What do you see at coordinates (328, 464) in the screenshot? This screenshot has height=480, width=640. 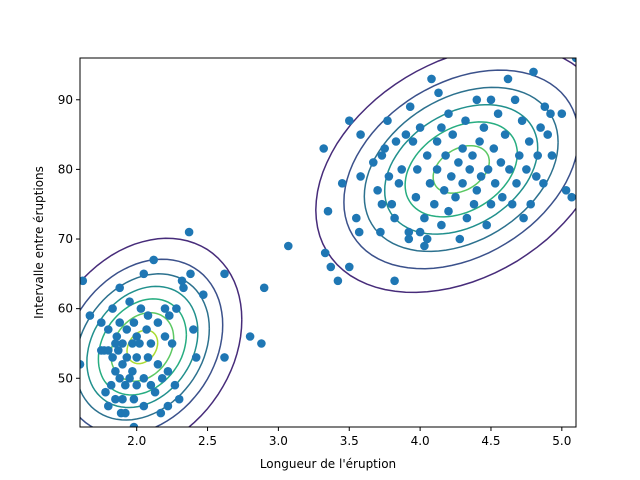 I see `x-axis-label: Longueur de l'éruption` at bounding box center [328, 464].